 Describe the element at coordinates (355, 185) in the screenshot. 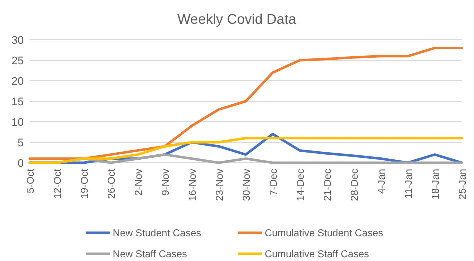

I see `x-tick-label: 28-Dec` at that location.